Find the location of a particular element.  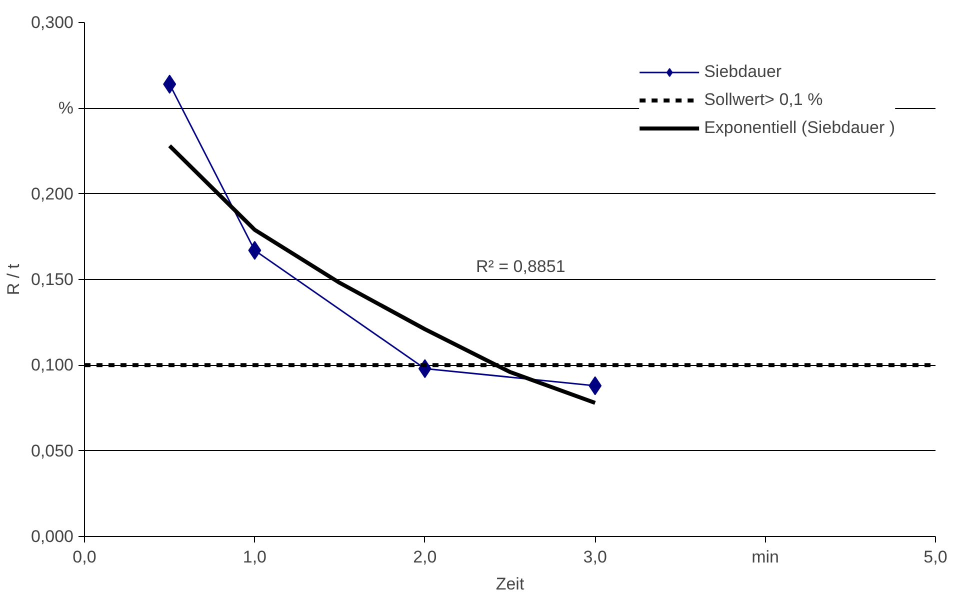

y-tick-label: 0,150 is located at coordinates (52, 279).